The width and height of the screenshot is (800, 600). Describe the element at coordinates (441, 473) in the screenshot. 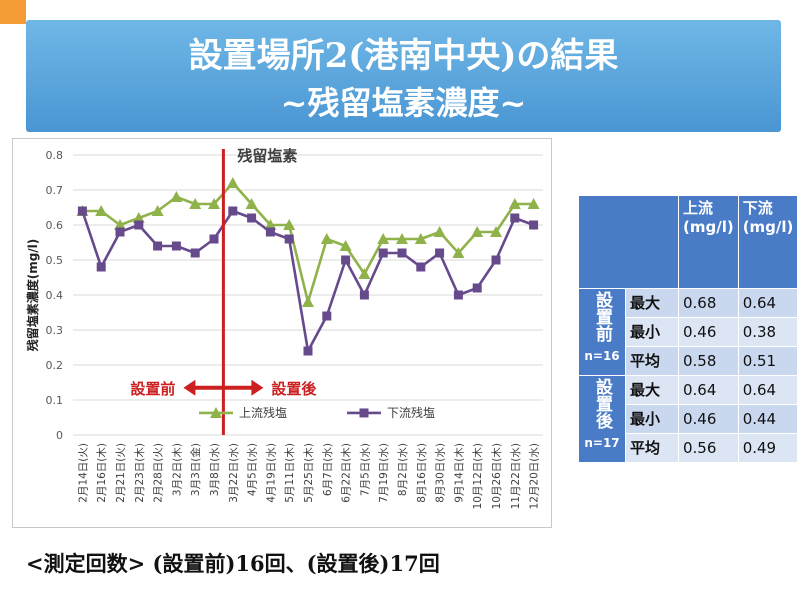

I see `x-tick-label: 8月30日(水)` at that location.